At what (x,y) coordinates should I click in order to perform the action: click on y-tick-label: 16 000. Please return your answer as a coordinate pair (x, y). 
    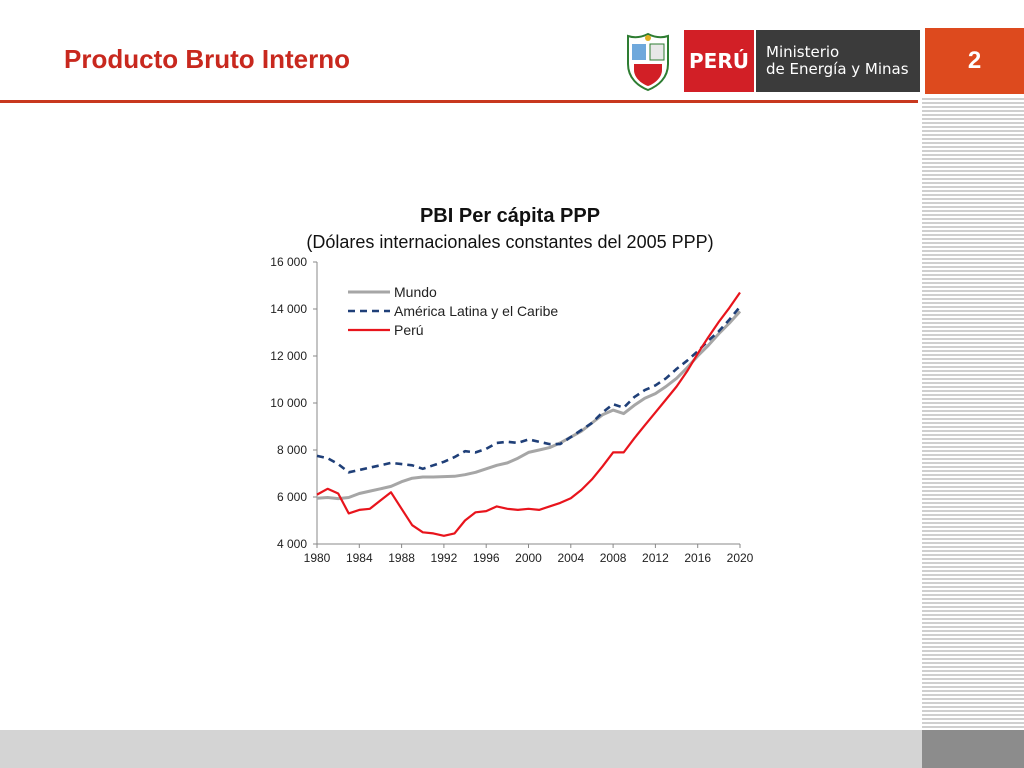
    Looking at the image, I should click on (288, 262).